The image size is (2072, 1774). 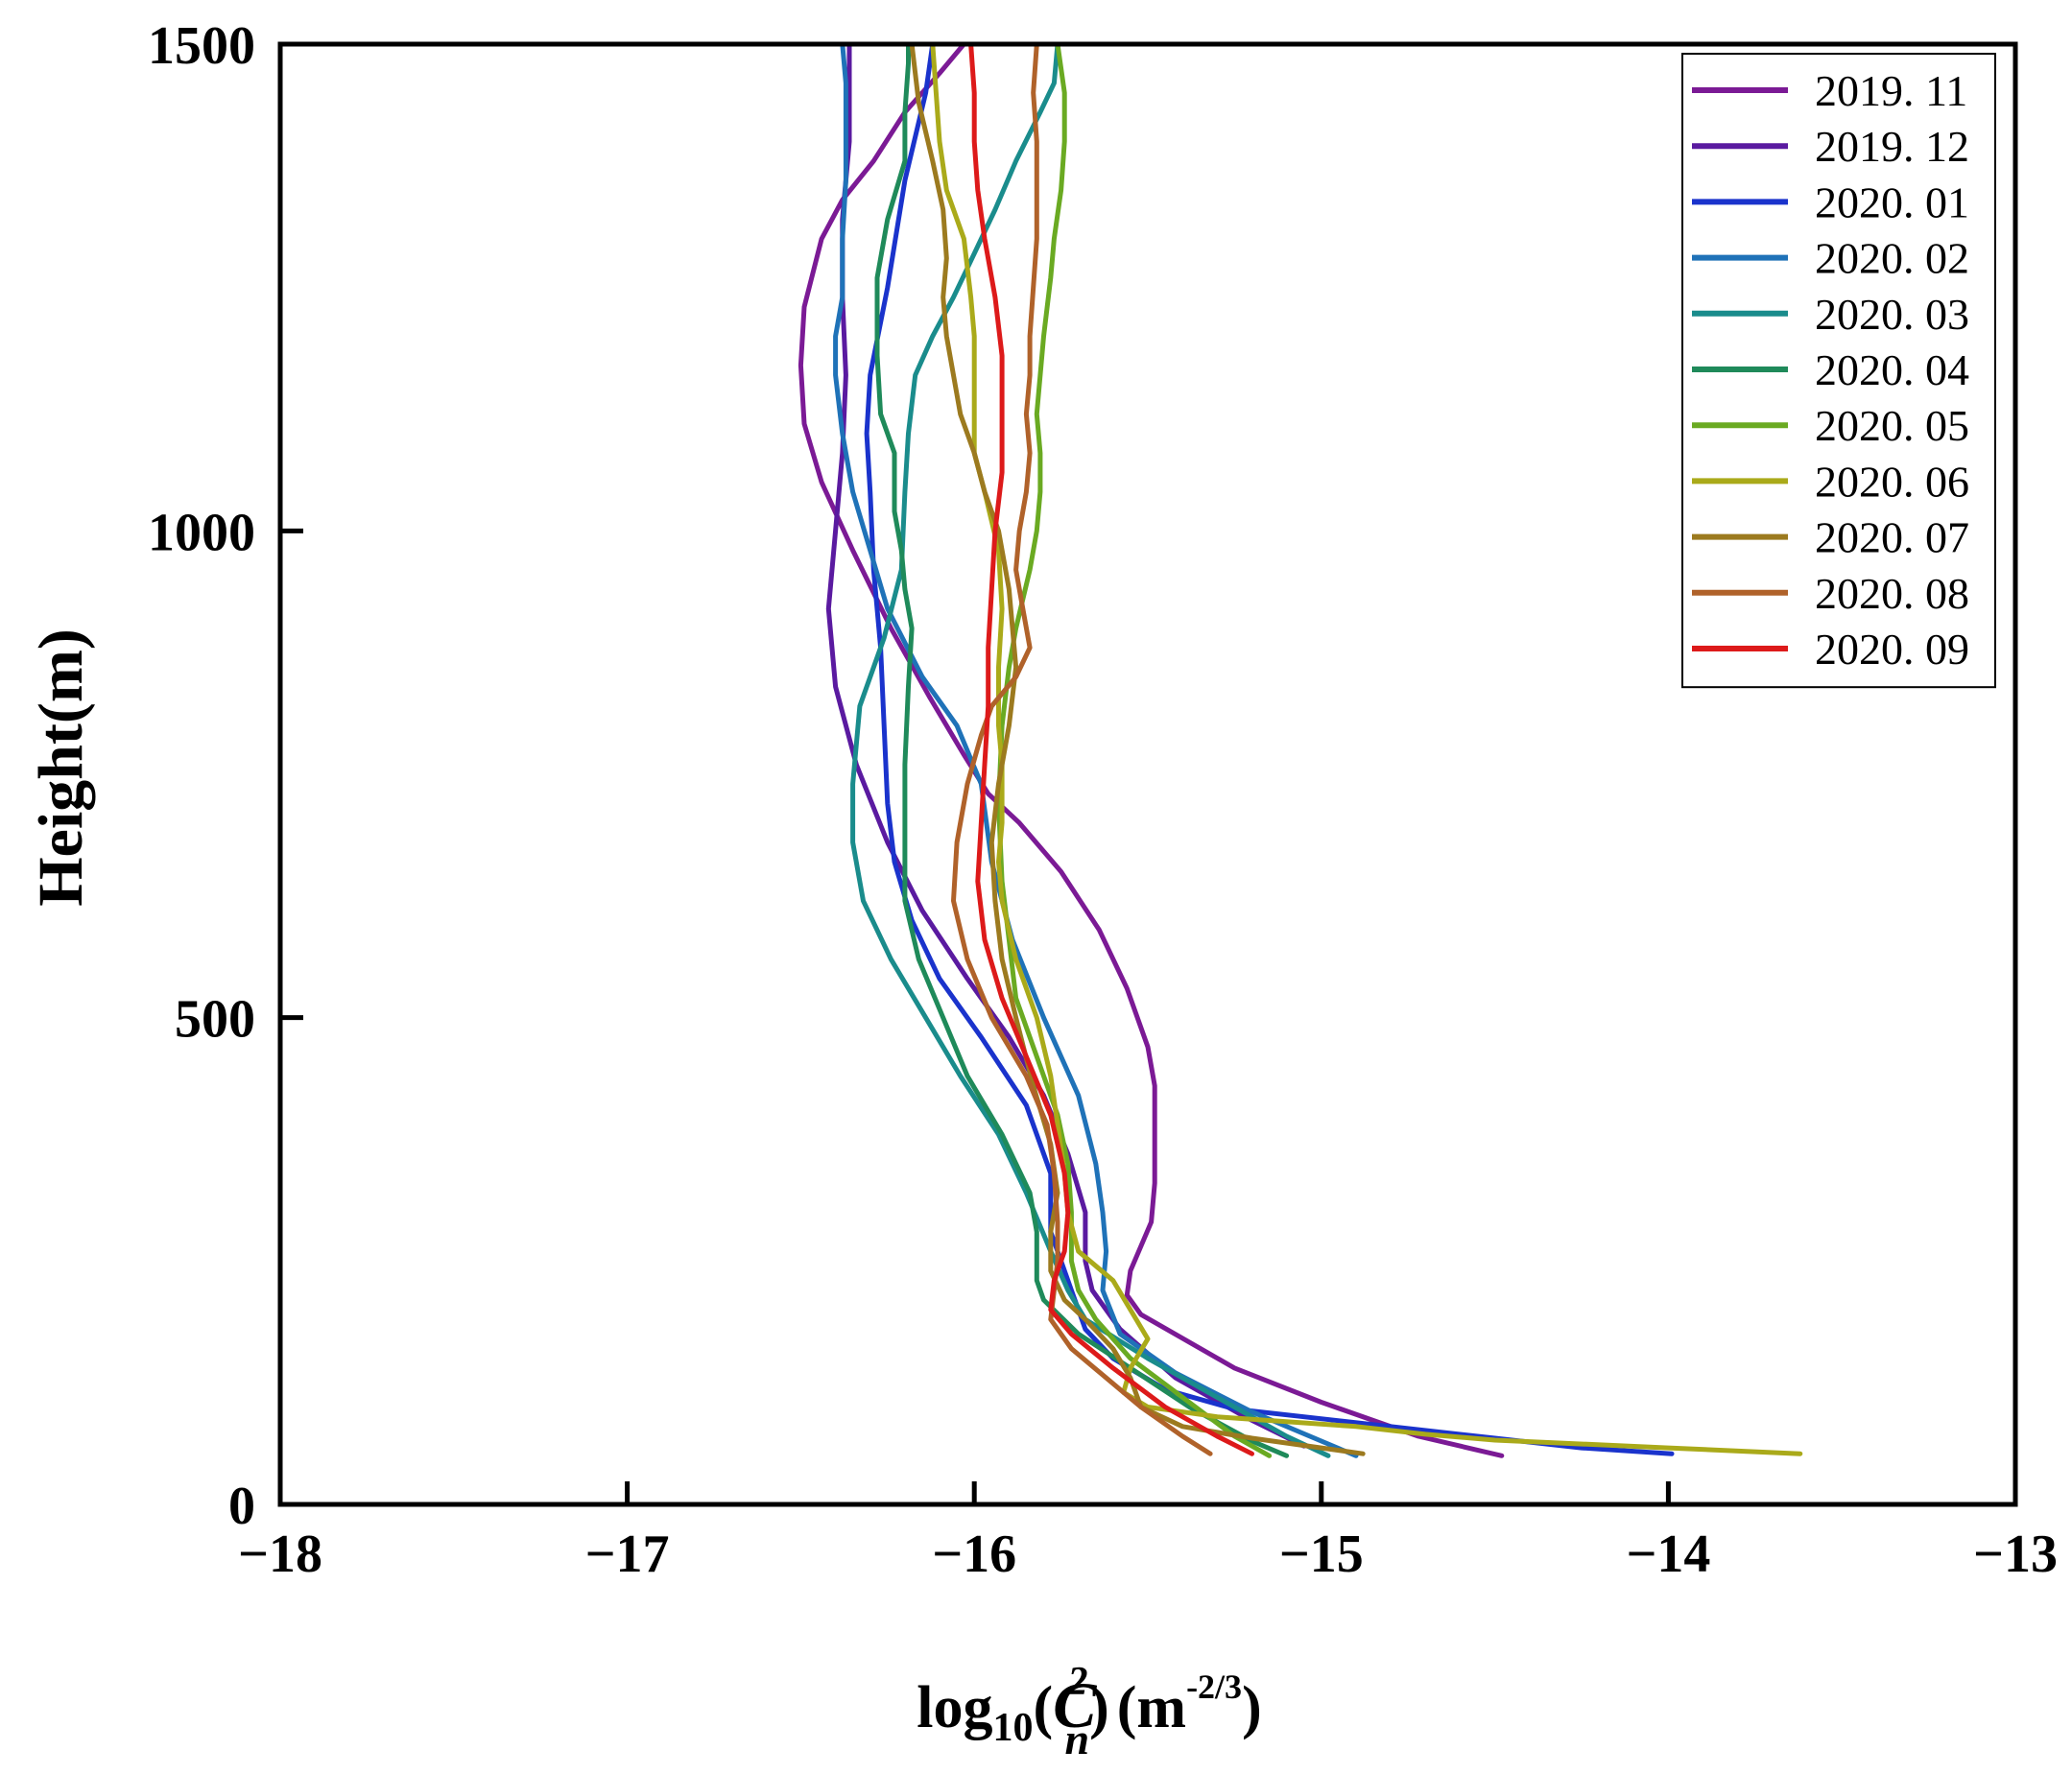 I want to click on y-tick-label: 0, so click(x=241, y=1506).